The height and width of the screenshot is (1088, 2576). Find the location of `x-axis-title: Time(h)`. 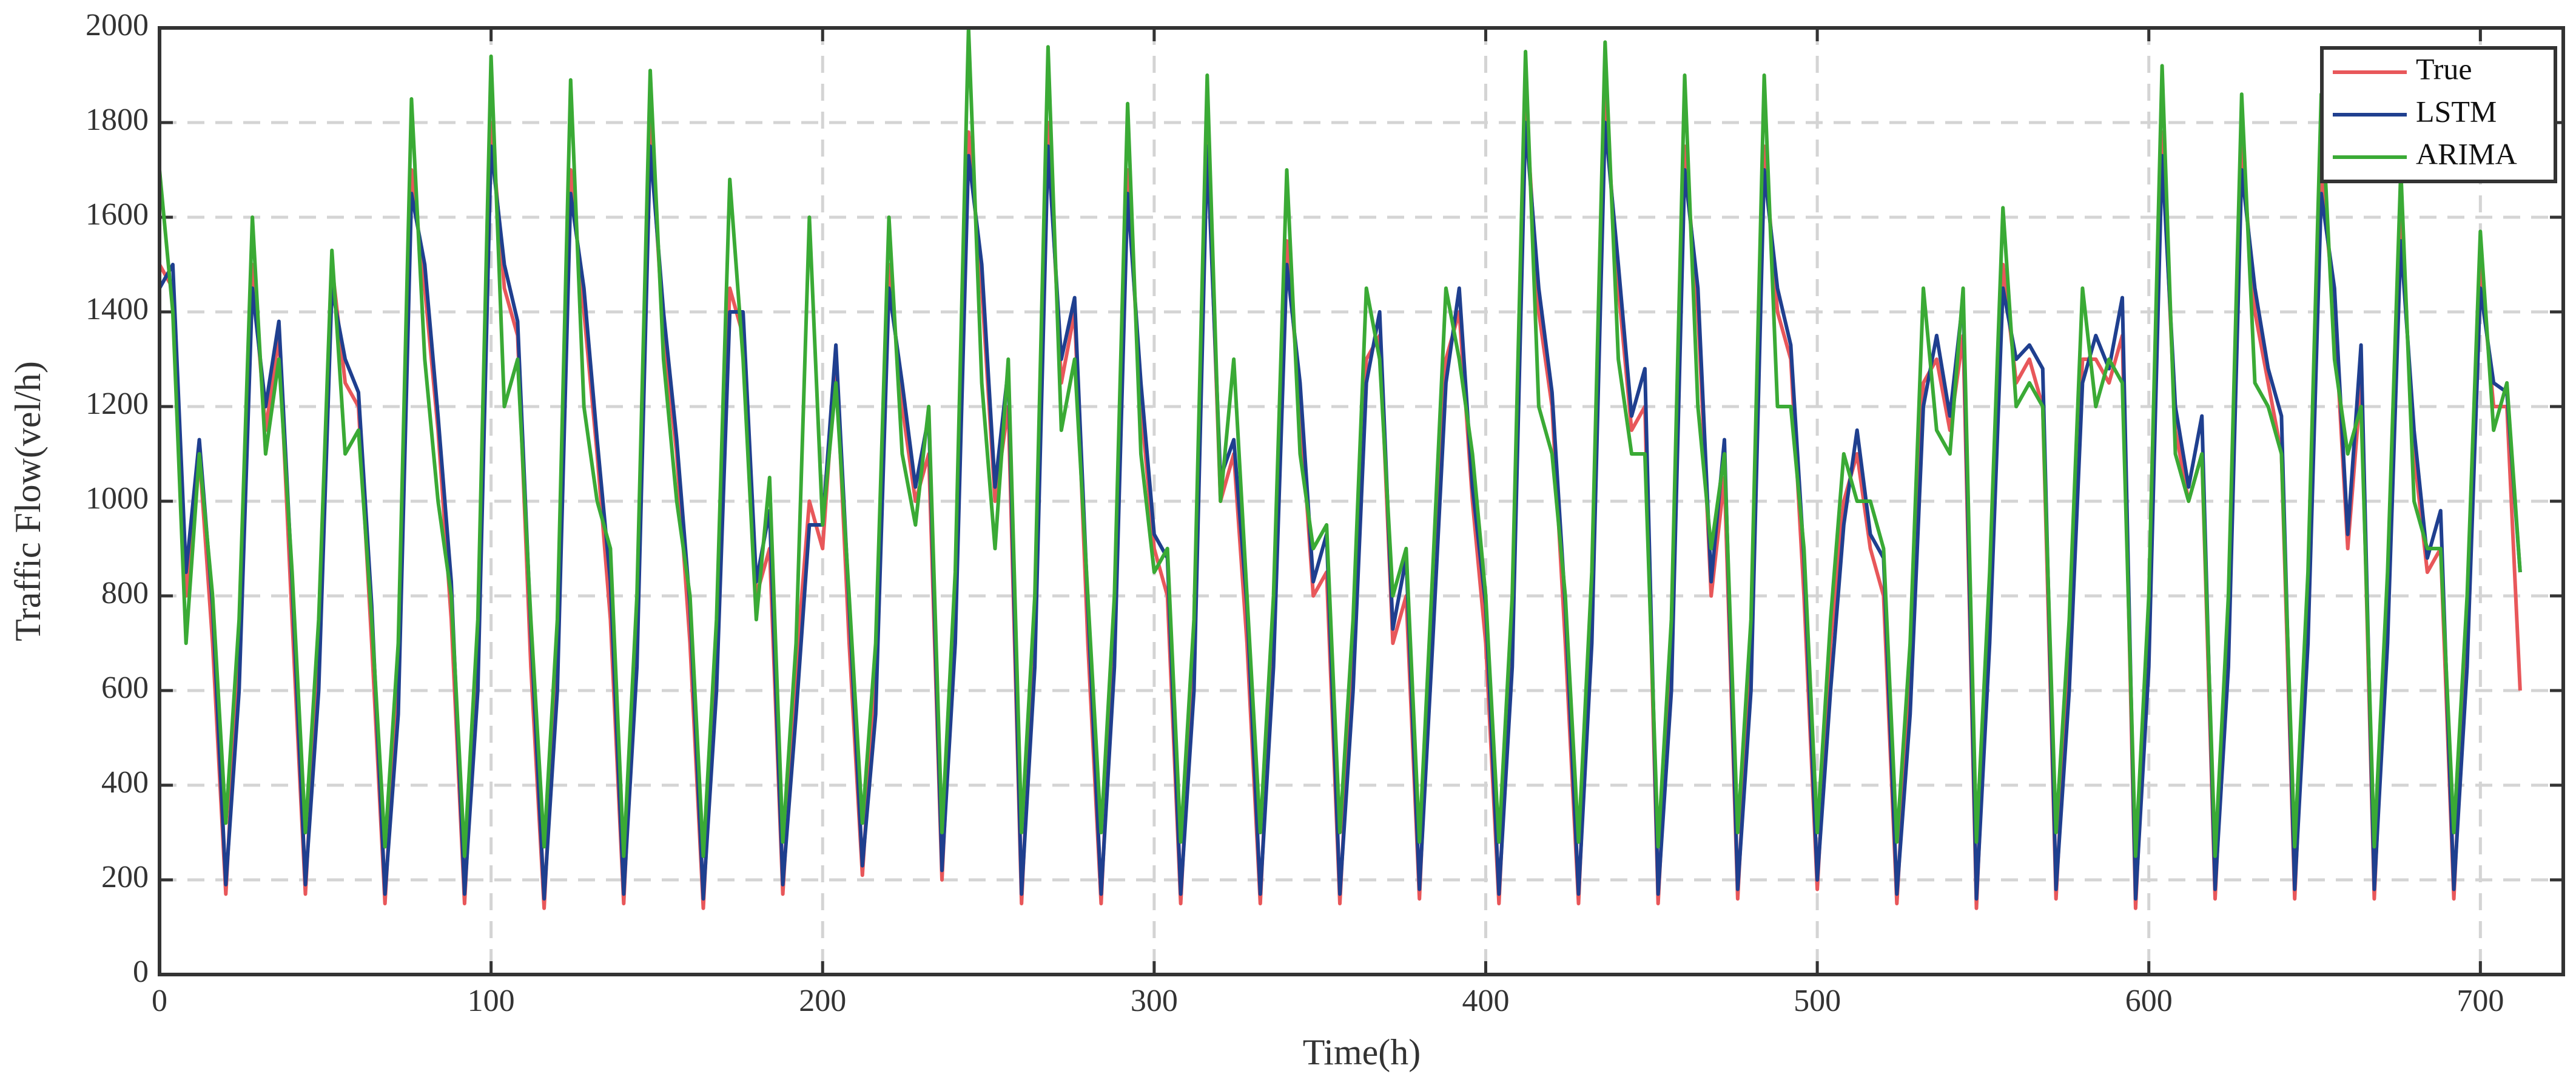

x-axis-title: Time(h) is located at coordinates (1362, 1052).